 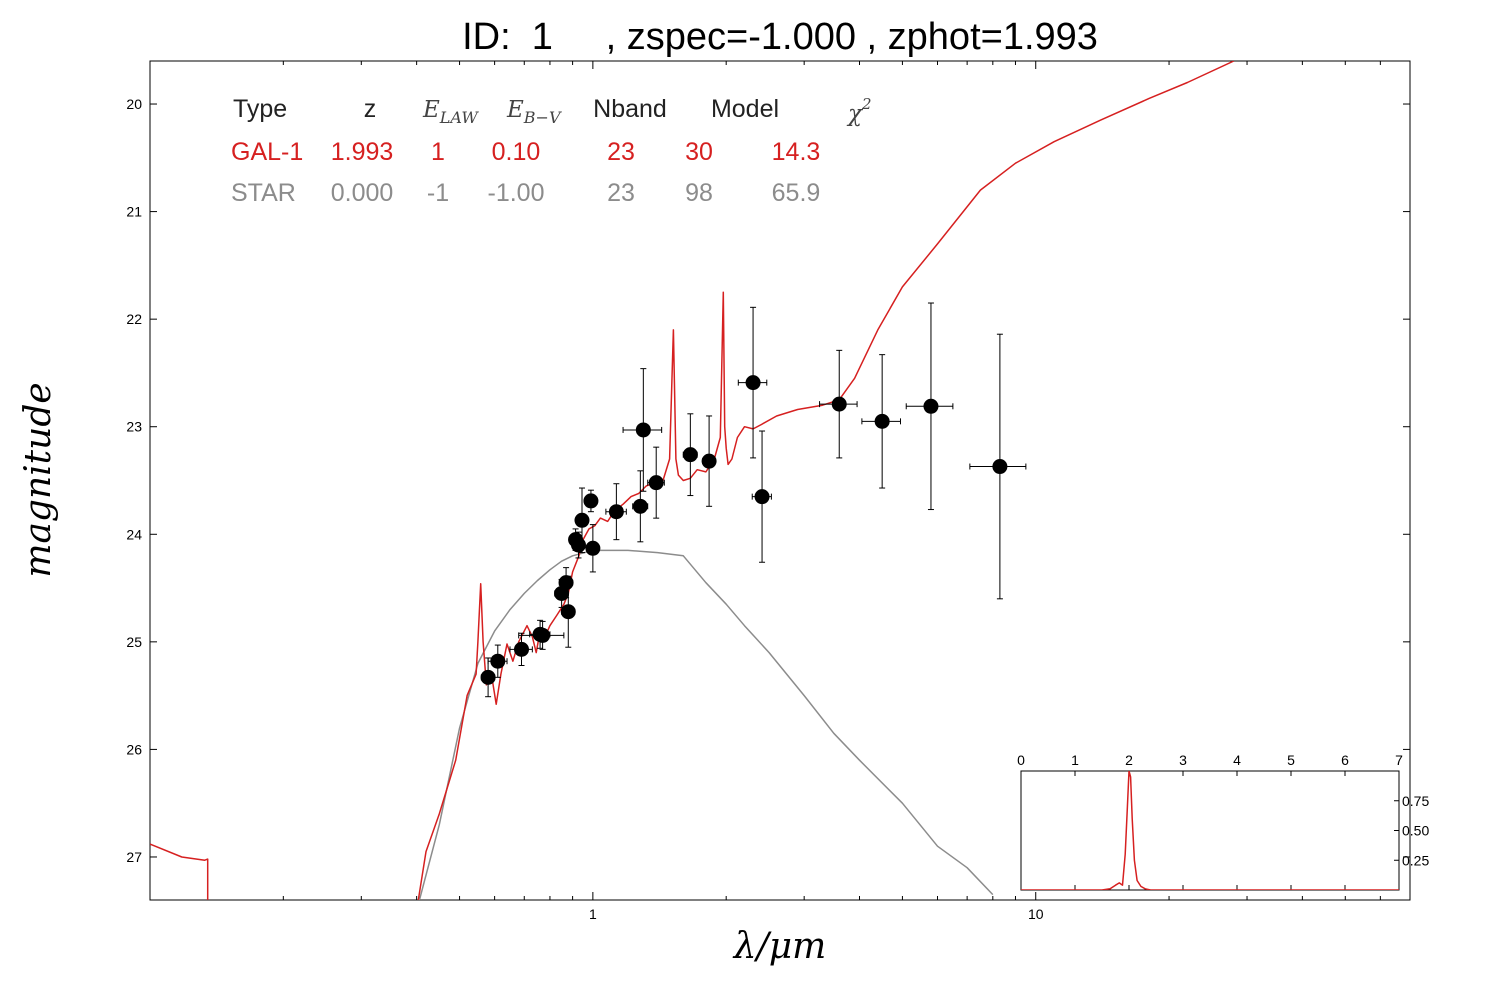 I want to click on y-tick-label: 21, so click(x=134, y=212).